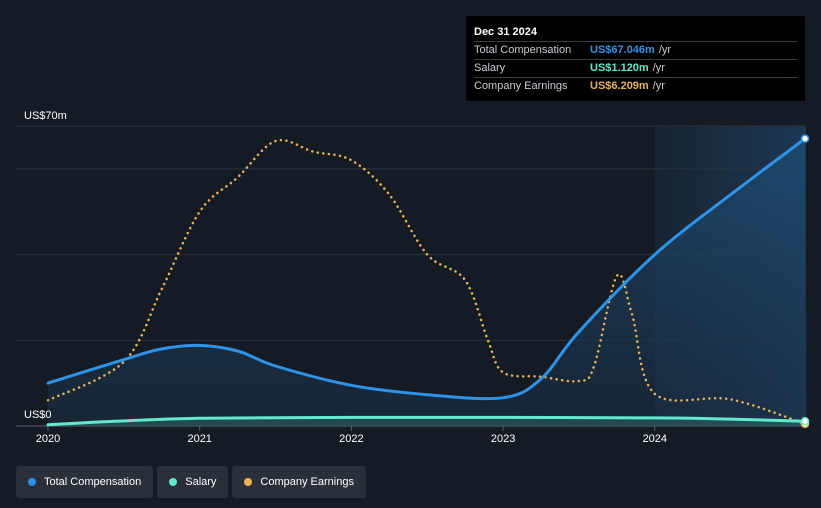  Describe the element at coordinates (199, 439) in the screenshot. I see `x-tick-label: 2021` at that location.